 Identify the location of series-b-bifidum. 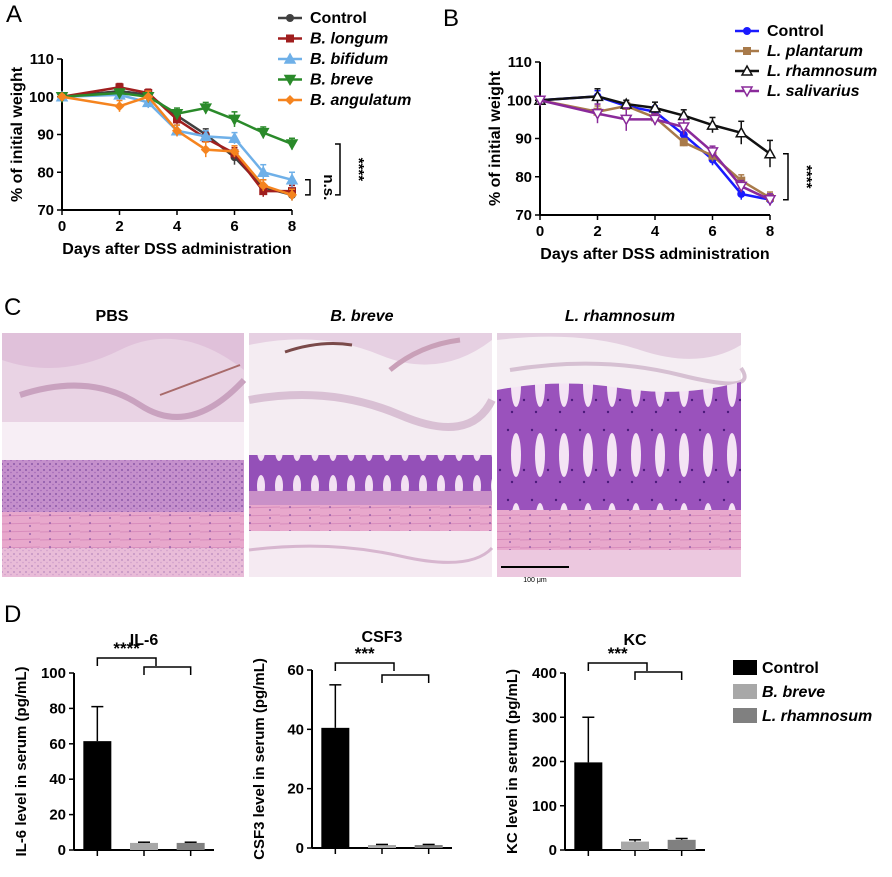
(177, 138).